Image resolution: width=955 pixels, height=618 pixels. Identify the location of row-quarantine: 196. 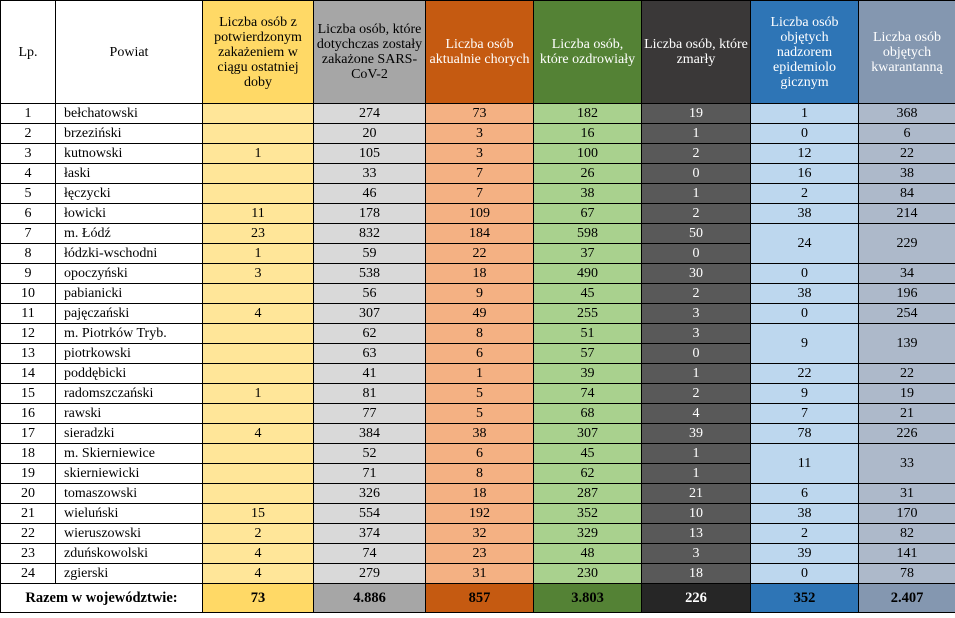
(906, 293).